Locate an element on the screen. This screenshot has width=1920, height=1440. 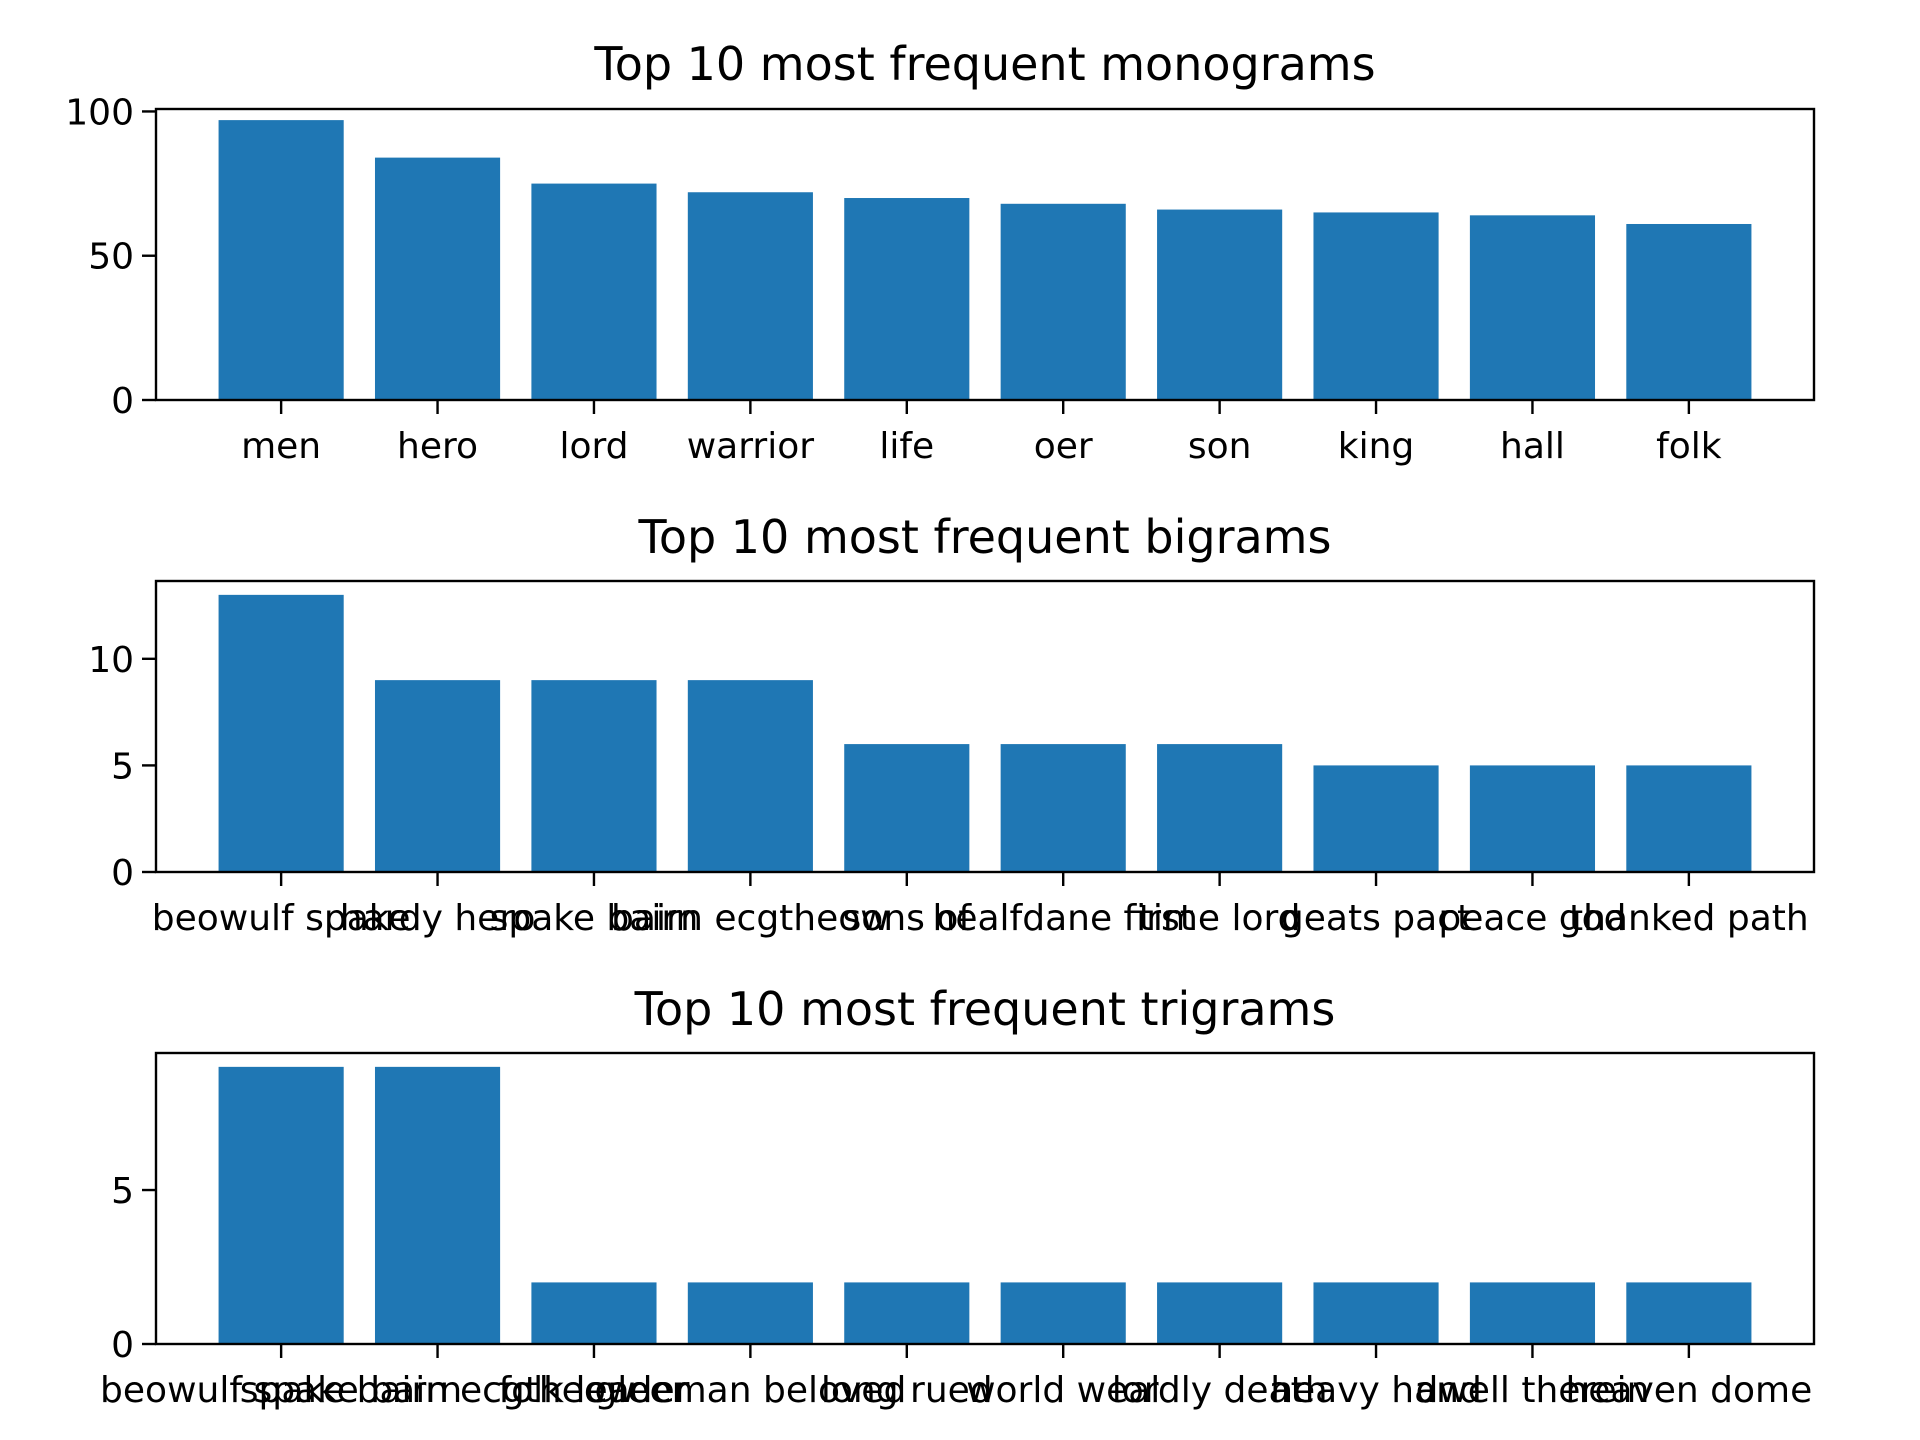
x-tick-label: hero is located at coordinates (437, 446).